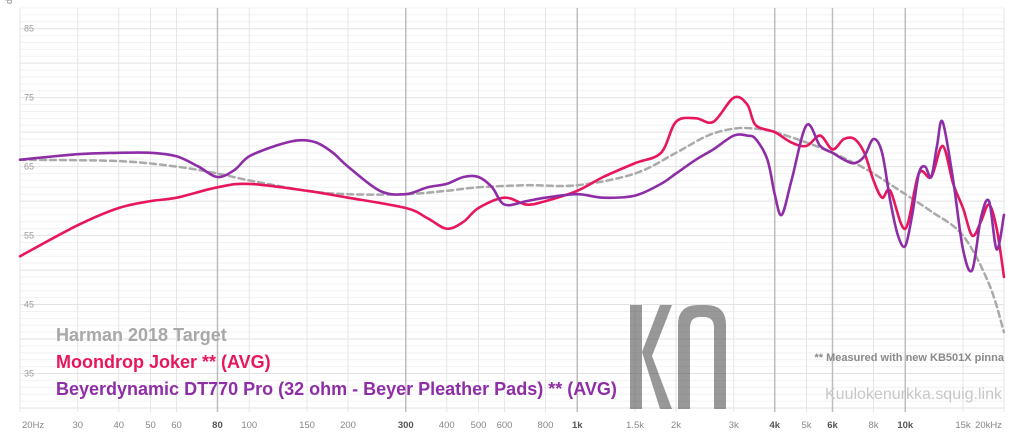 The width and height of the screenshot is (1024, 443). Describe the element at coordinates (29, 29) in the screenshot. I see `y-tick-label: 85` at that location.